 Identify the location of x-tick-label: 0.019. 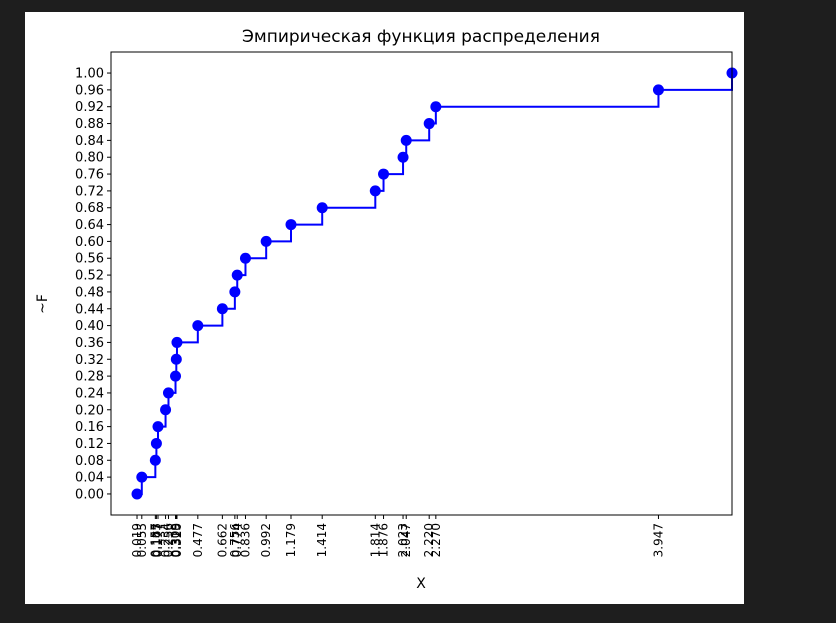
(137, 540).